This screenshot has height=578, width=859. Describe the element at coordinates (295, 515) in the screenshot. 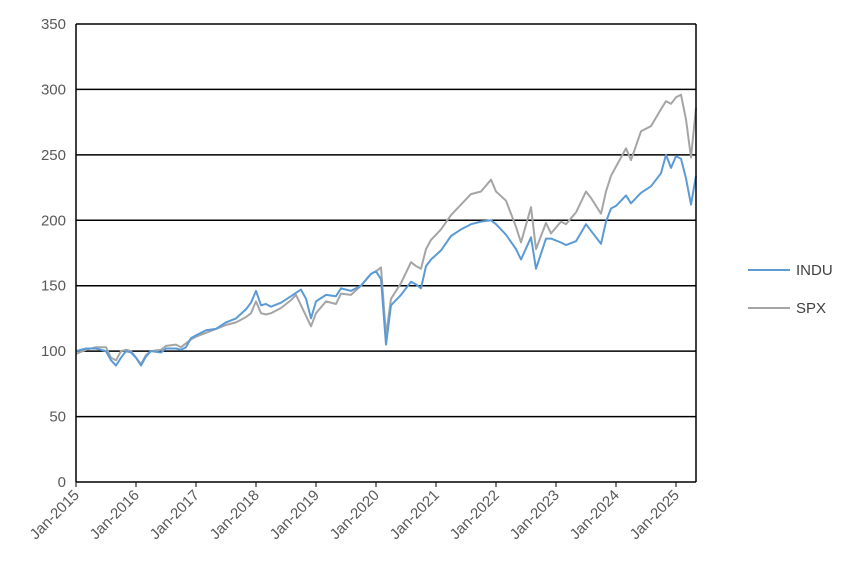

I see `x-tick-label: Jan-2019` at that location.